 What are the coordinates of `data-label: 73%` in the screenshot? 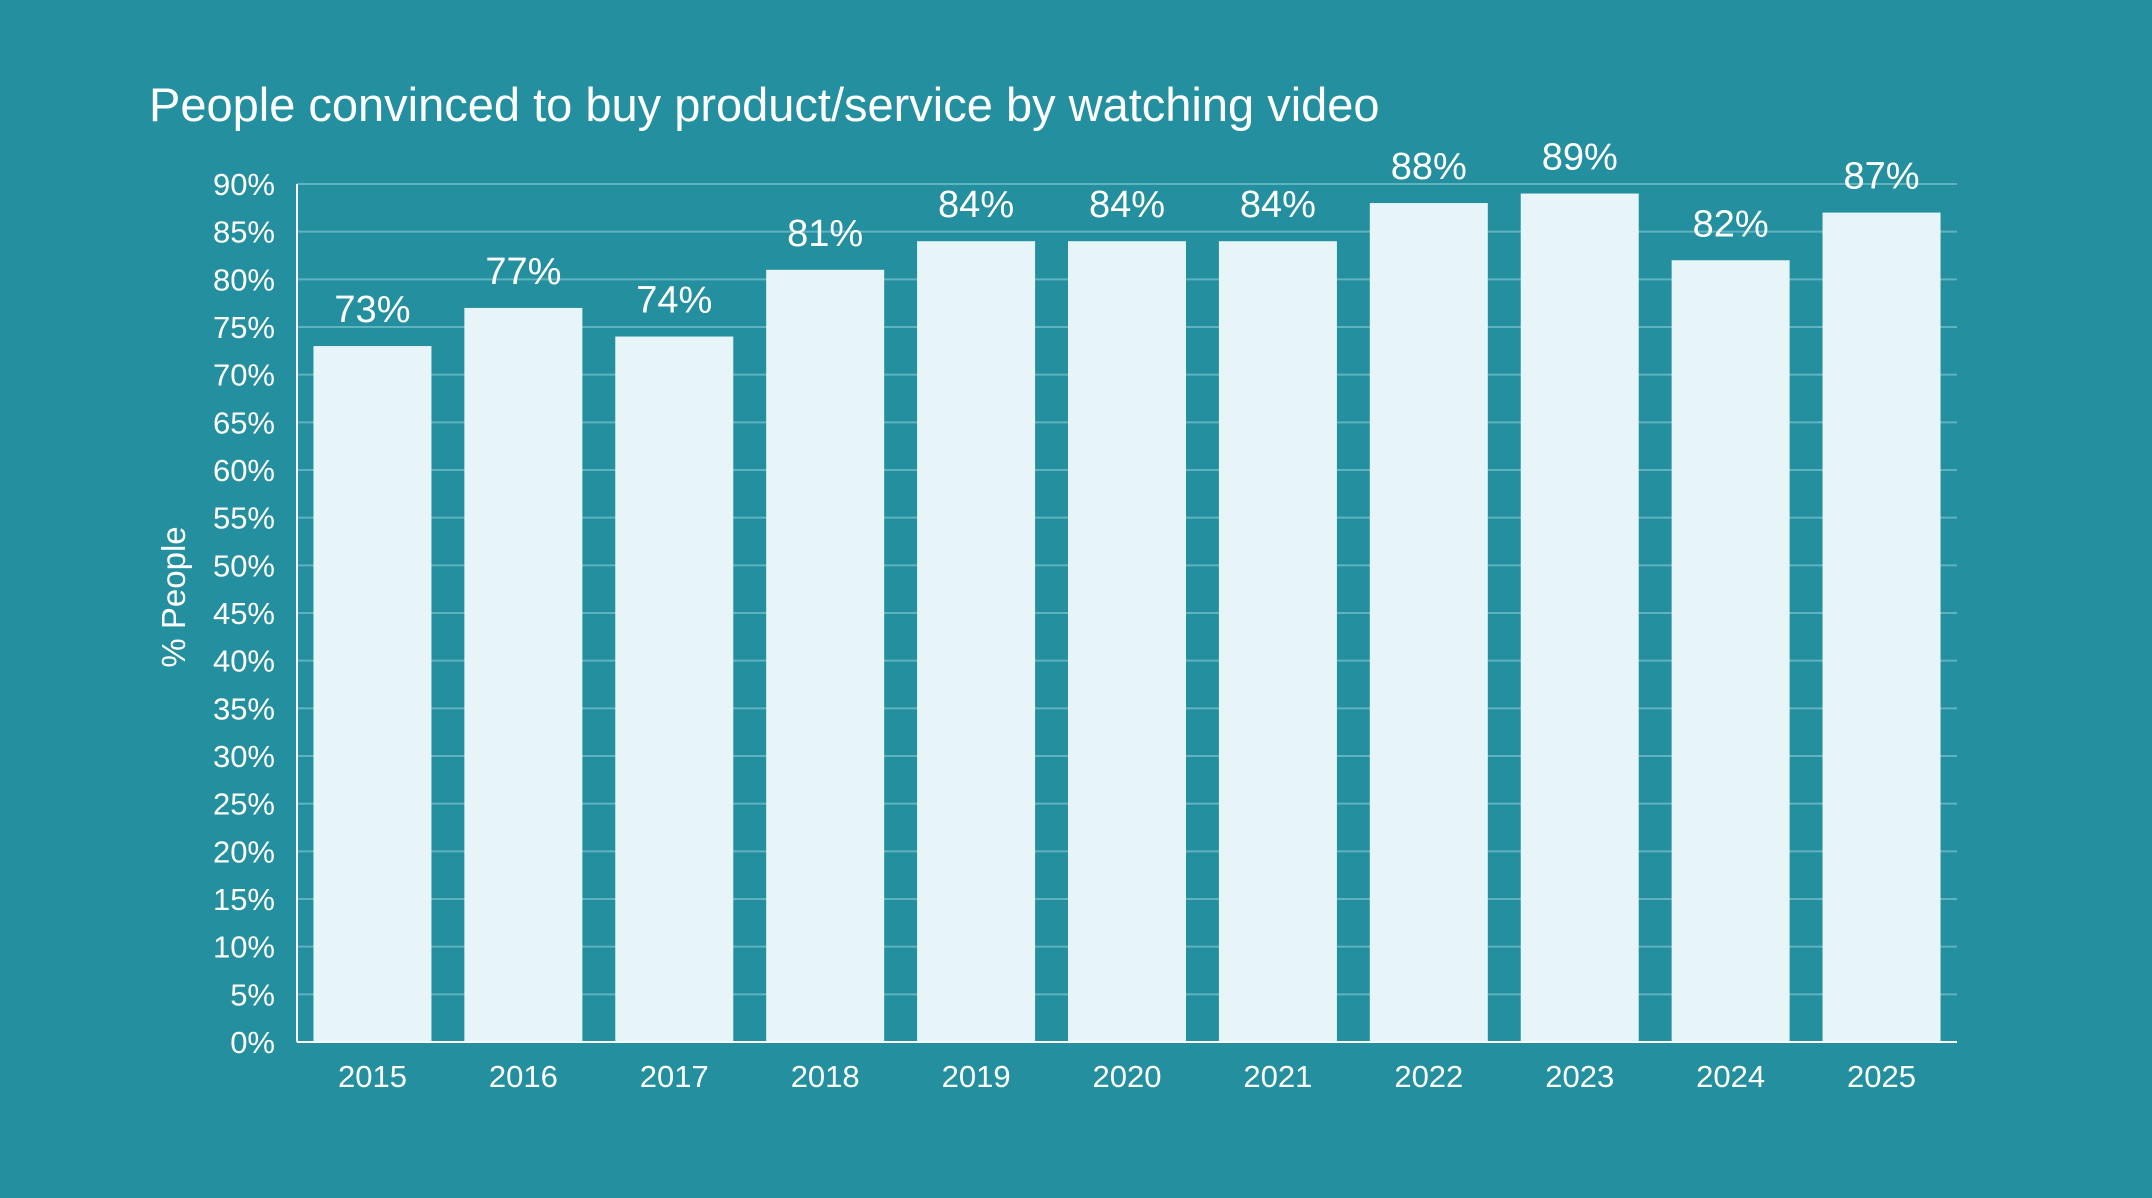 It's located at (372, 310).